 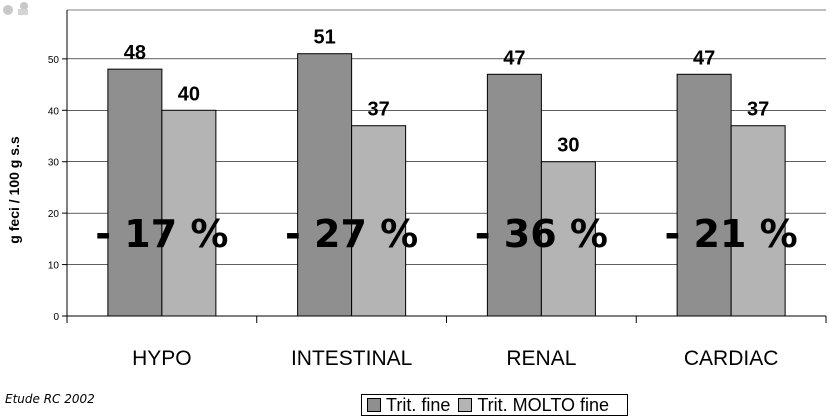 What do you see at coordinates (135, 53) in the screenshot?
I see `data-label: 48` at bounding box center [135, 53].